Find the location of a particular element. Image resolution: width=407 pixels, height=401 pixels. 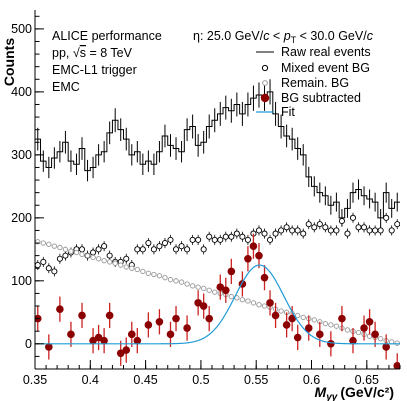

legend-label-remain: Remain. BG is located at coordinates (315, 83).